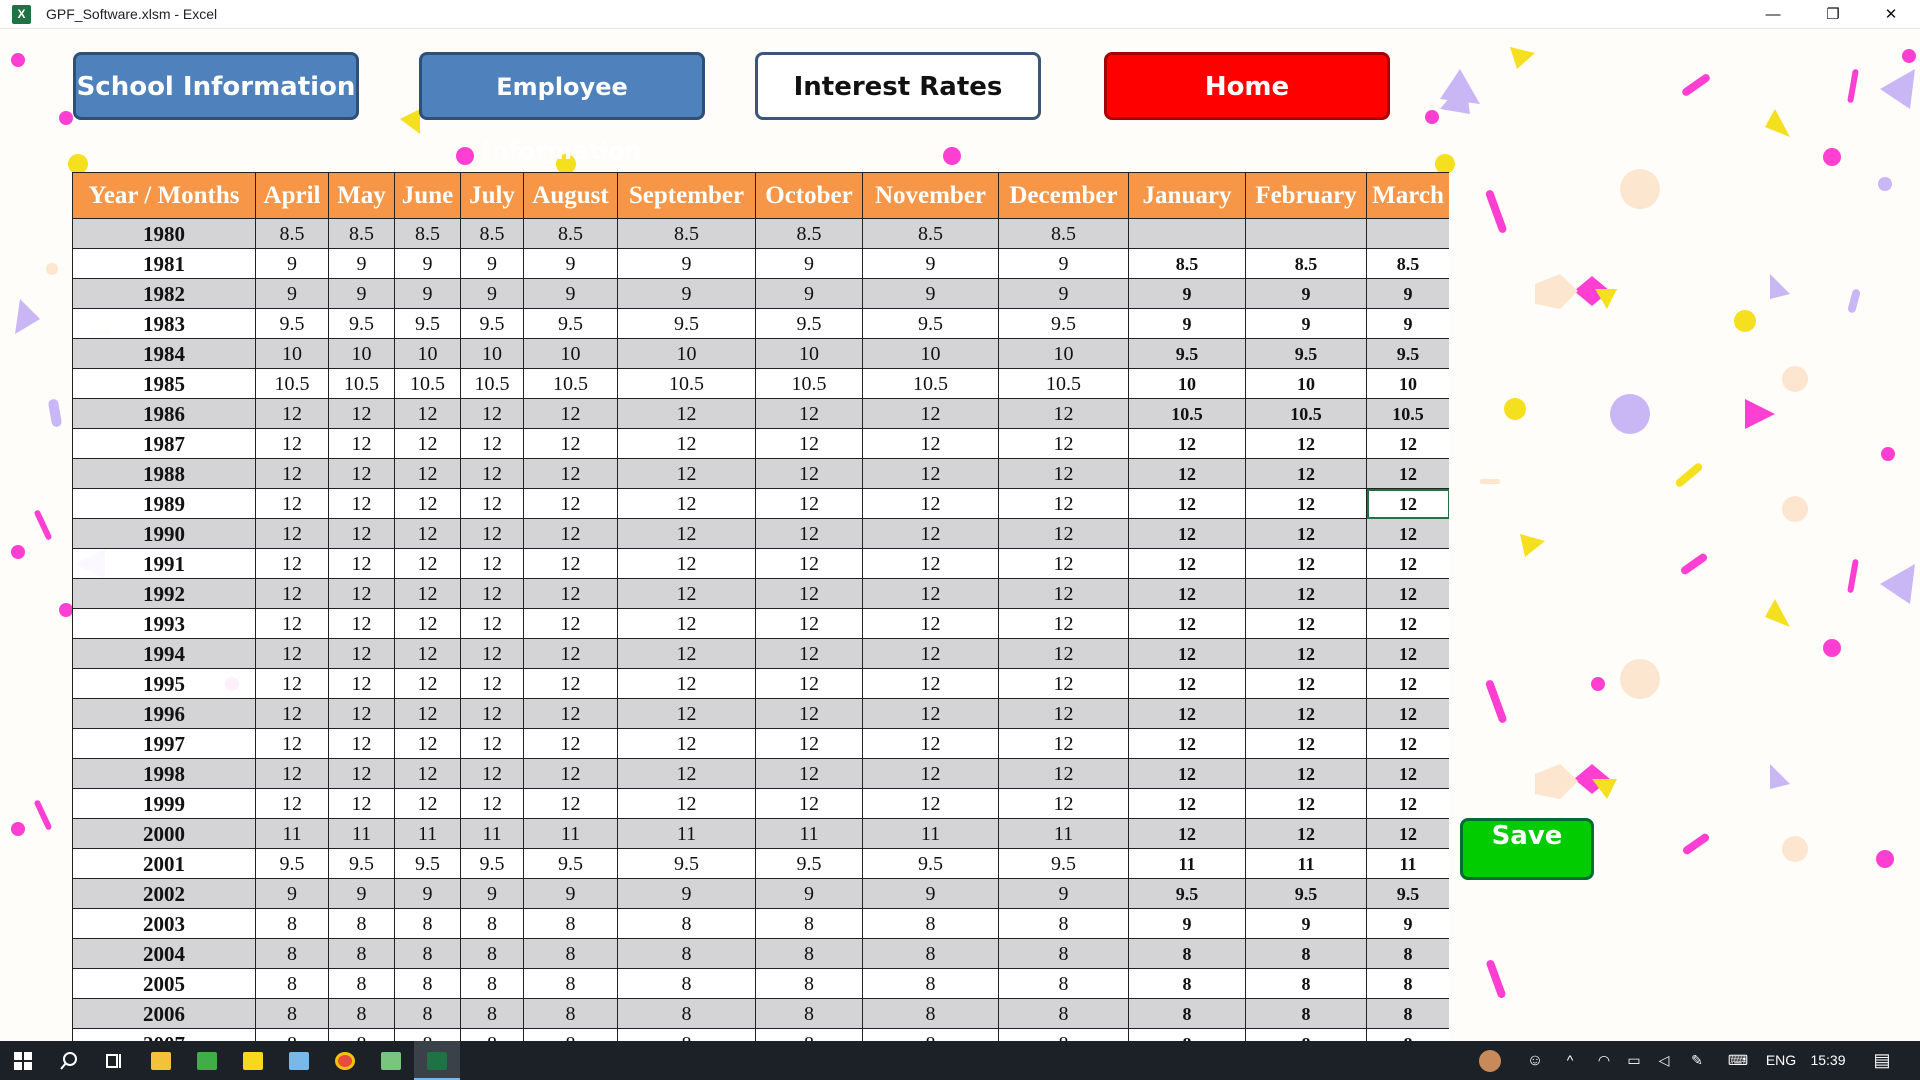 The height and width of the screenshot is (1080, 1920). Describe the element at coordinates (1664, 1060) in the screenshot. I see `volume-icon: ◁` at that location.